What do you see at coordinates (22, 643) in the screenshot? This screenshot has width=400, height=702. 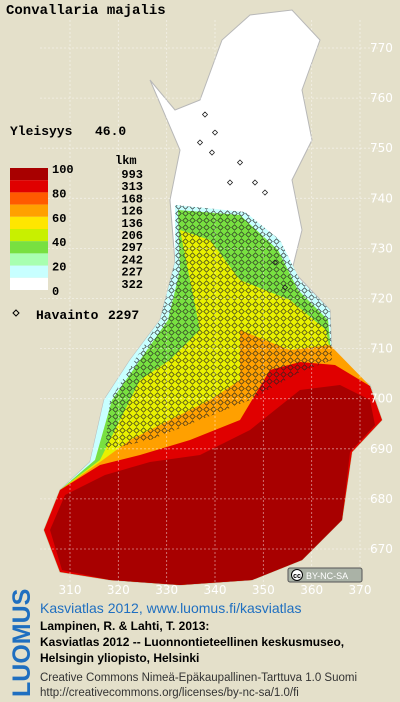 I see `logo: LUOMUS` at bounding box center [22, 643].